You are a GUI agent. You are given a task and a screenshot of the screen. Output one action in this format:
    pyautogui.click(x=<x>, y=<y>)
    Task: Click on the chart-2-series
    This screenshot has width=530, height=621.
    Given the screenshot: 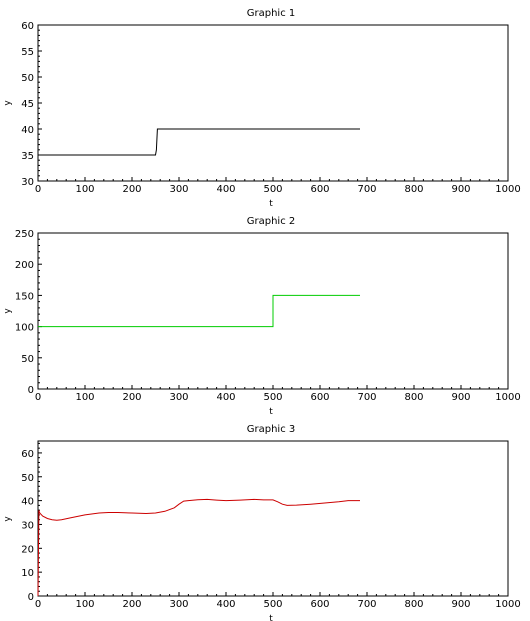 What is the action you would take?
    pyautogui.click(x=199, y=311)
    